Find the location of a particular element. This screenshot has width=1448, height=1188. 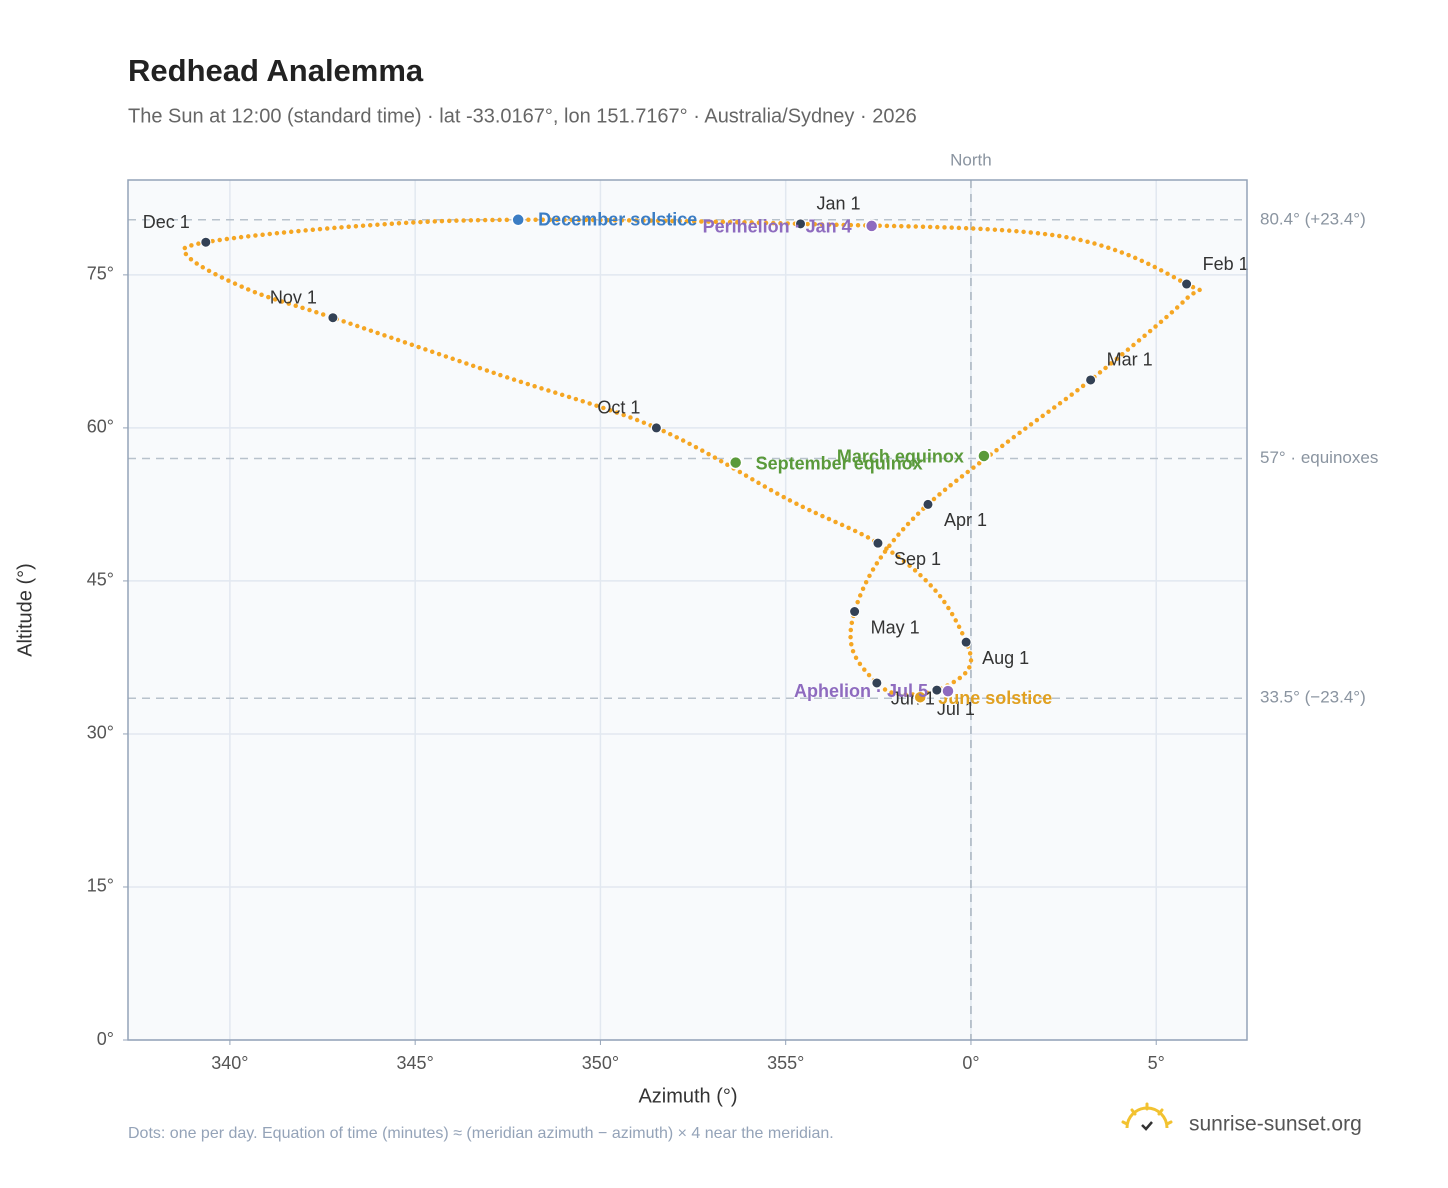

x-tick-label: 350° is located at coordinates (600, 1063).